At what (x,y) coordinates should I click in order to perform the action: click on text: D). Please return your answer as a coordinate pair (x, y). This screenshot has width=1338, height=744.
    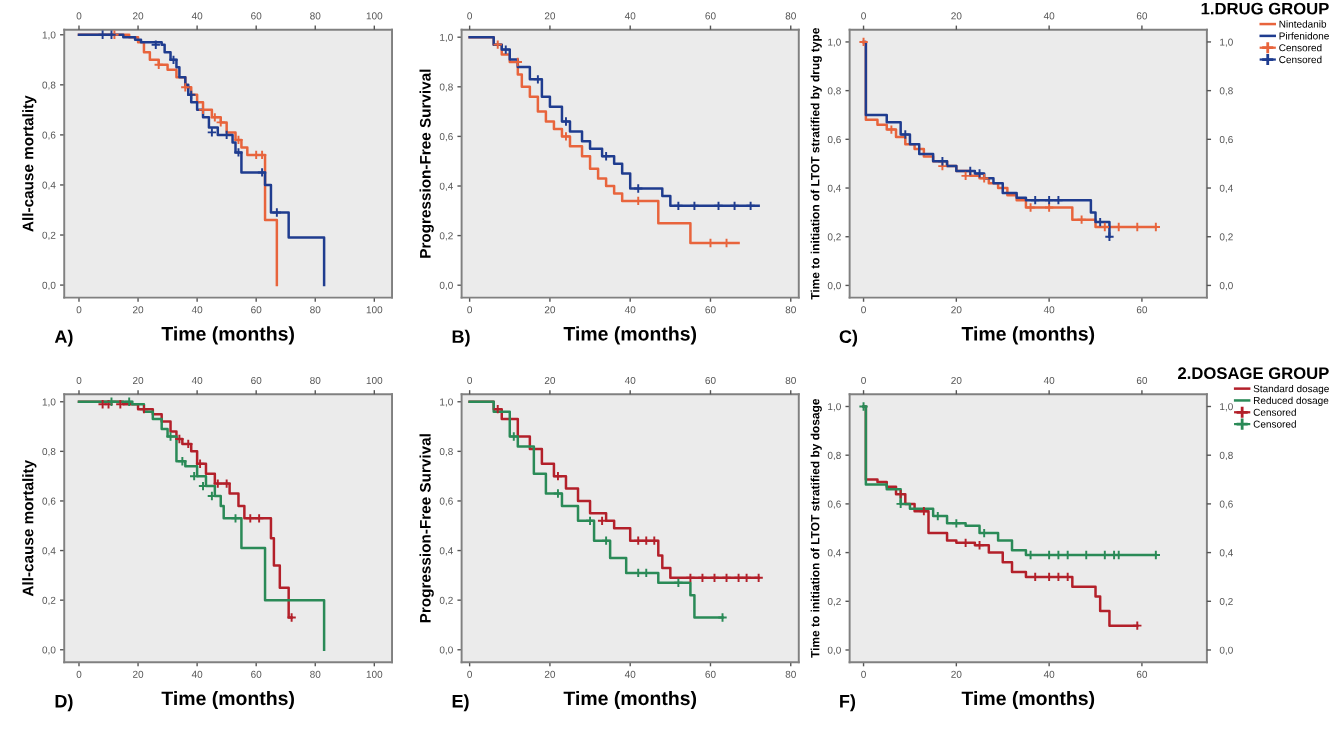
    Looking at the image, I should click on (64, 703).